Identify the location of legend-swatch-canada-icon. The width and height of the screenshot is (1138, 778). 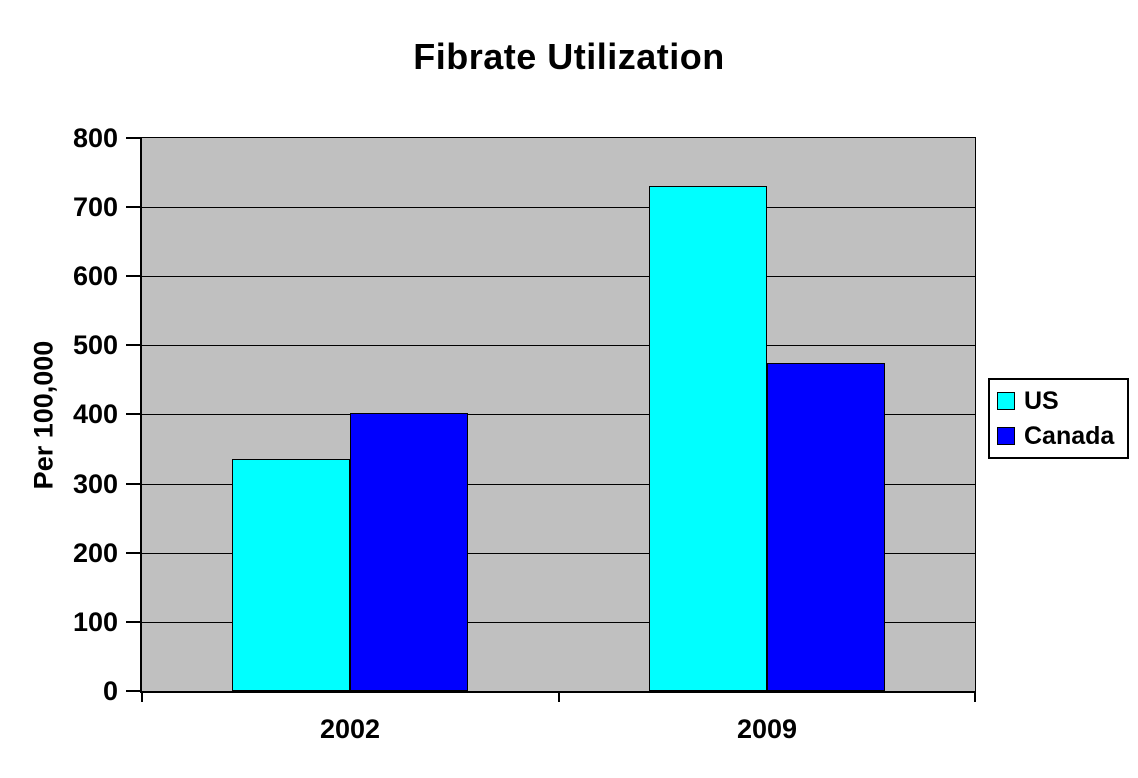
(1006, 436).